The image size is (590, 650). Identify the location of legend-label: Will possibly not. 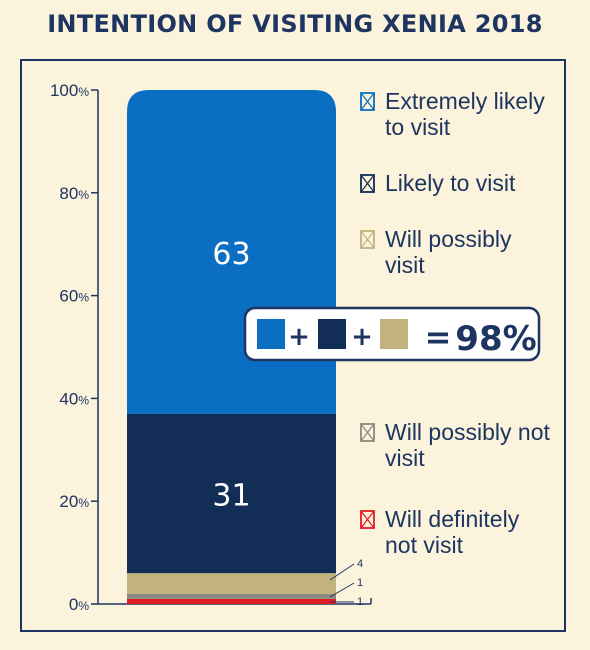
(467, 432).